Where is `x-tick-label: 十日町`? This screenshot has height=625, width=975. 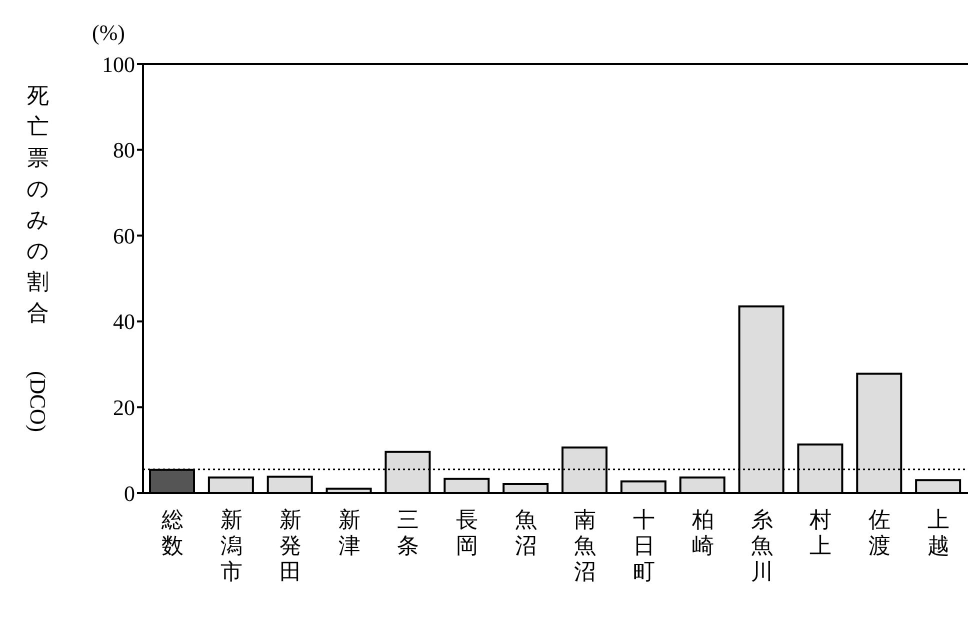
x-tick-label: 十日町 is located at coordinates (643, 545).